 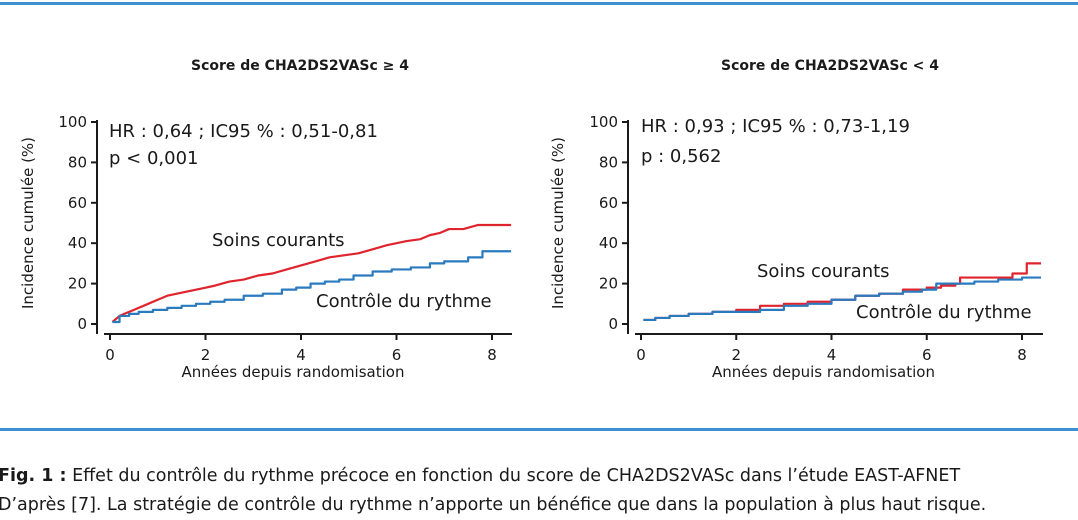 What do you see at coordinates (492, 355) in the screenshot?
I see `chart-1-x-tick-label: 8` at bounding box center [492, 355].